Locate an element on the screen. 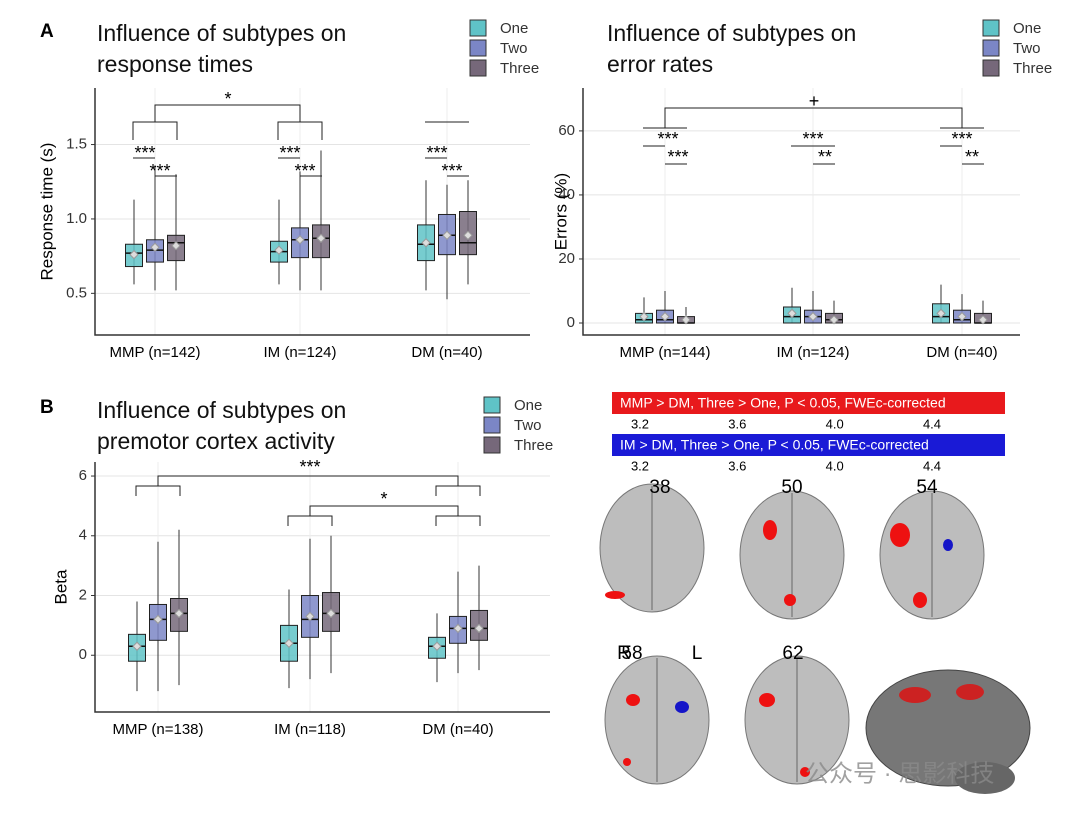 Image resolution: width=1080 pixels, height=818 pixels. colorbar-tick-label: 3.6 is located at coordinates (737, 465).